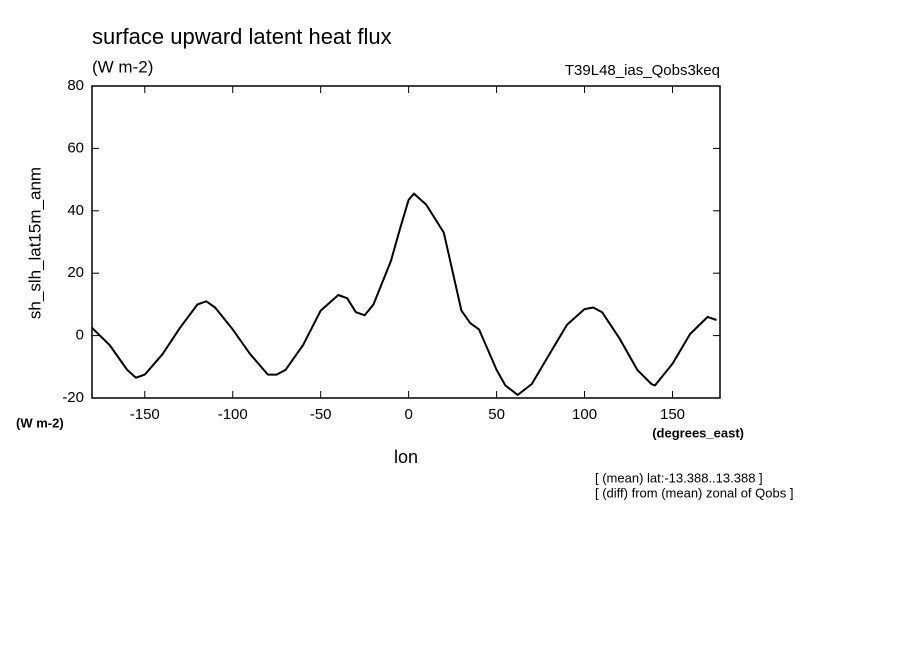 The height and width of the screenshot is (654, 904). I want to click on experiment-label: T39L48_ias_Qobs3keq, so click(642, 70).